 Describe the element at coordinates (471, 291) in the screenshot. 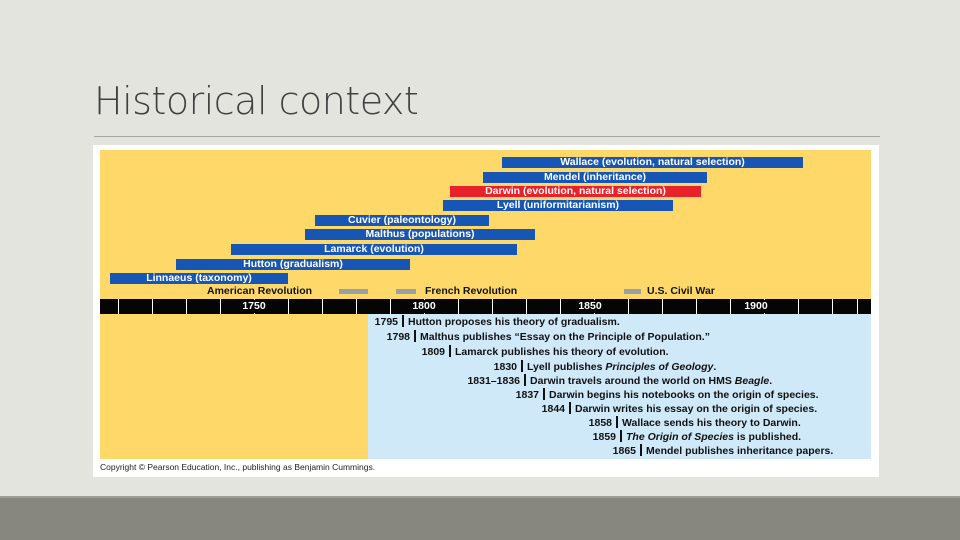

I see `event-french-revolution: French Revolution` at that location.